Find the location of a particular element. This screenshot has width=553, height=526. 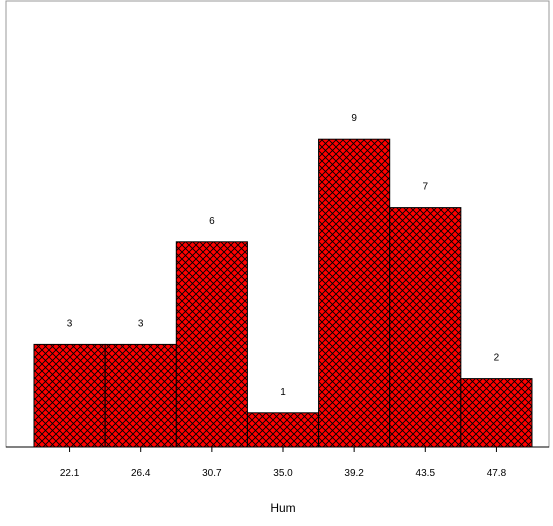

x-tick-label: 22.1 is located at coordinates (70, 473).